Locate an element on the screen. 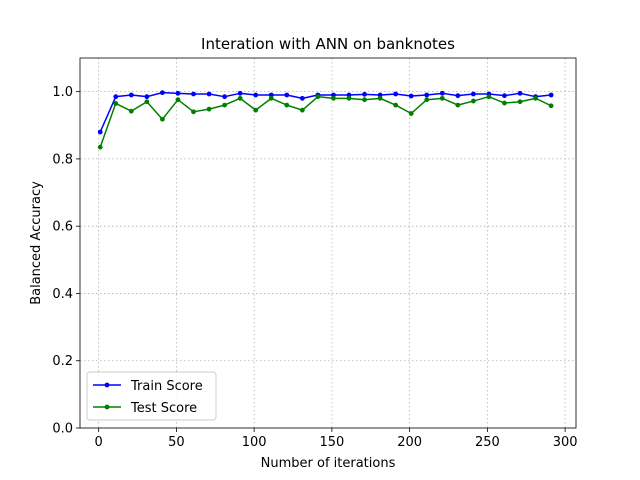 Image resolution: width=640 pixels, height=480 pixels. y-tick-label: 0.4 is located at coordinates (62, 294).